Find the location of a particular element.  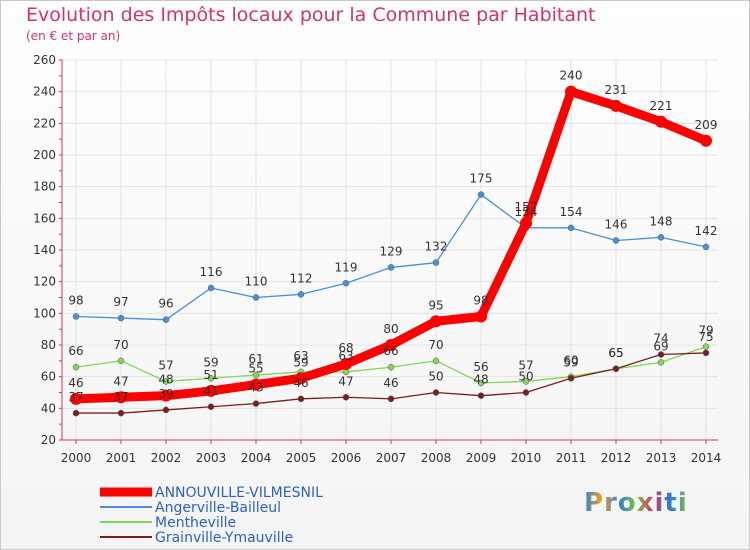

data-label-s3-2007: 46 is located at coordinates (390, 383).